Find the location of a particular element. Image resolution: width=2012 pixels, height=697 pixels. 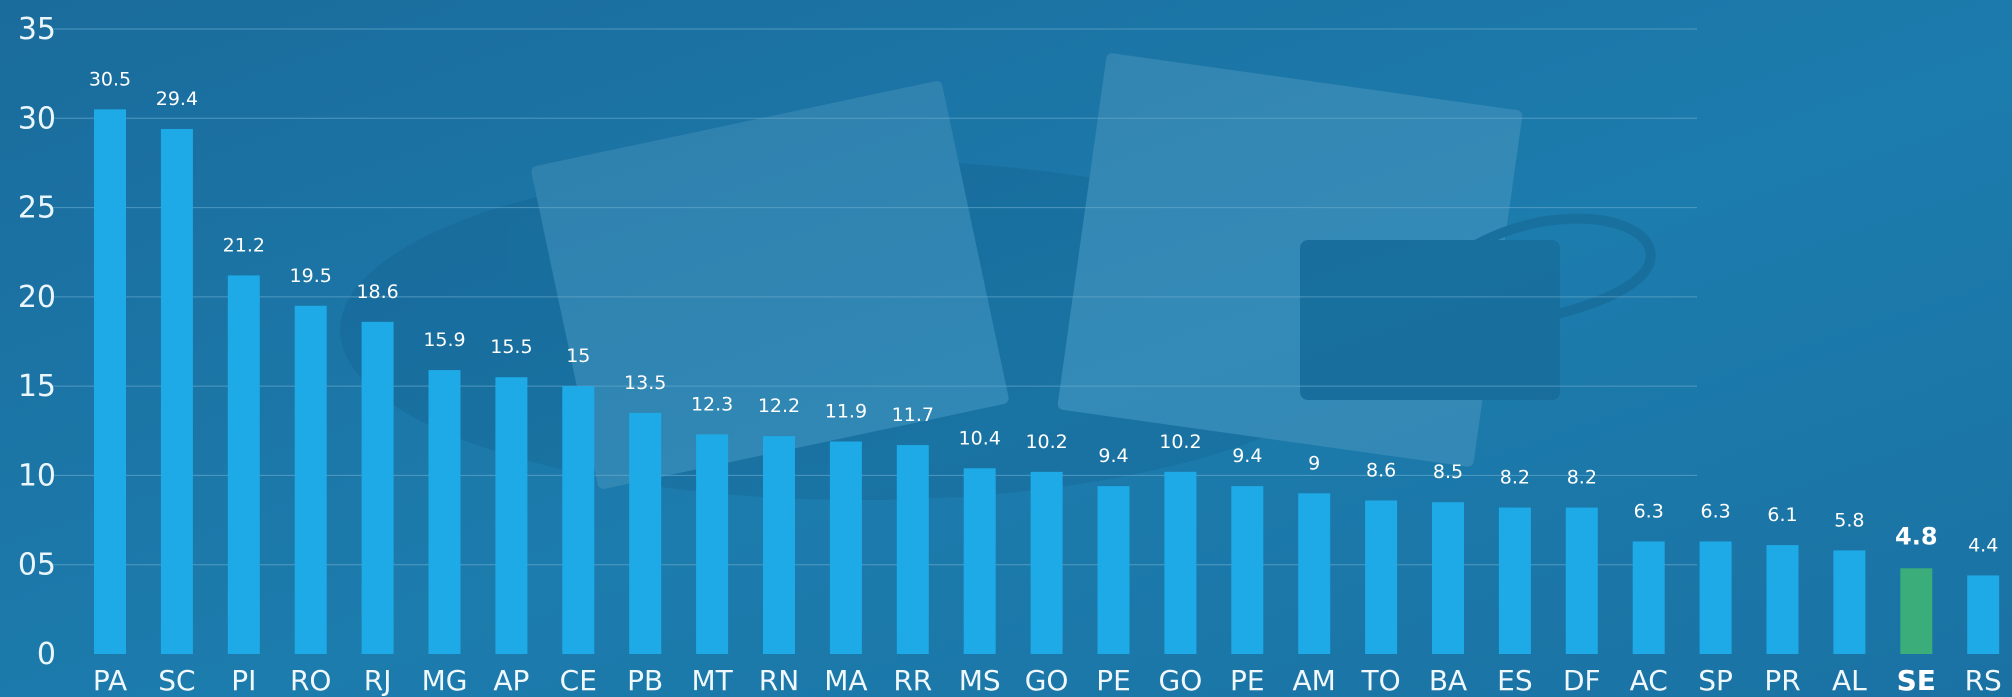

x-tick-label: PI is located at coordinates (243, 680).